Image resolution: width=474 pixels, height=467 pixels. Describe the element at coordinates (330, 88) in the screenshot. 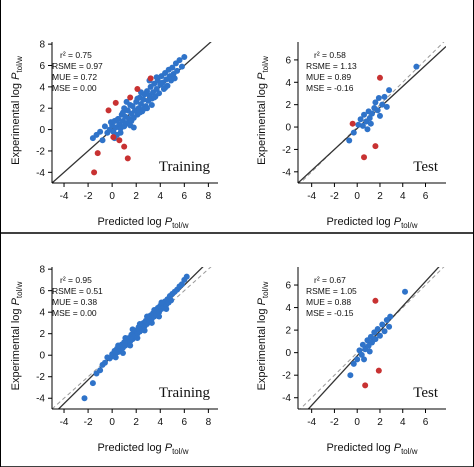

I see `stat-mse: MSE = -0.16` at that location.